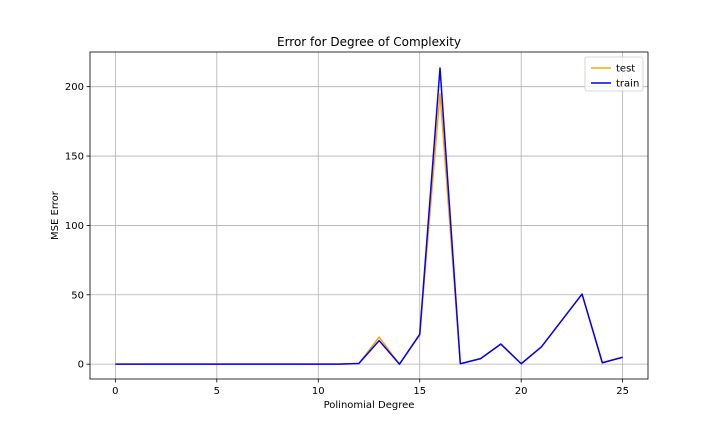  I want to click on x-tick-label: 20, so click(521, 391).